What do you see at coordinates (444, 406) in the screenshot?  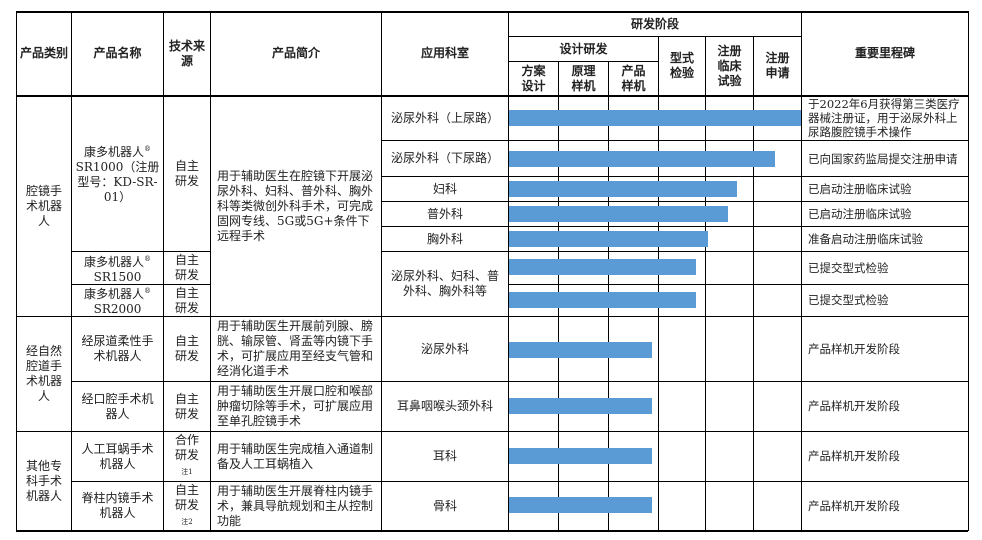 I see `dept-ent: 耳鼻咽喉头颈外科` at bounding box center [444, 406].